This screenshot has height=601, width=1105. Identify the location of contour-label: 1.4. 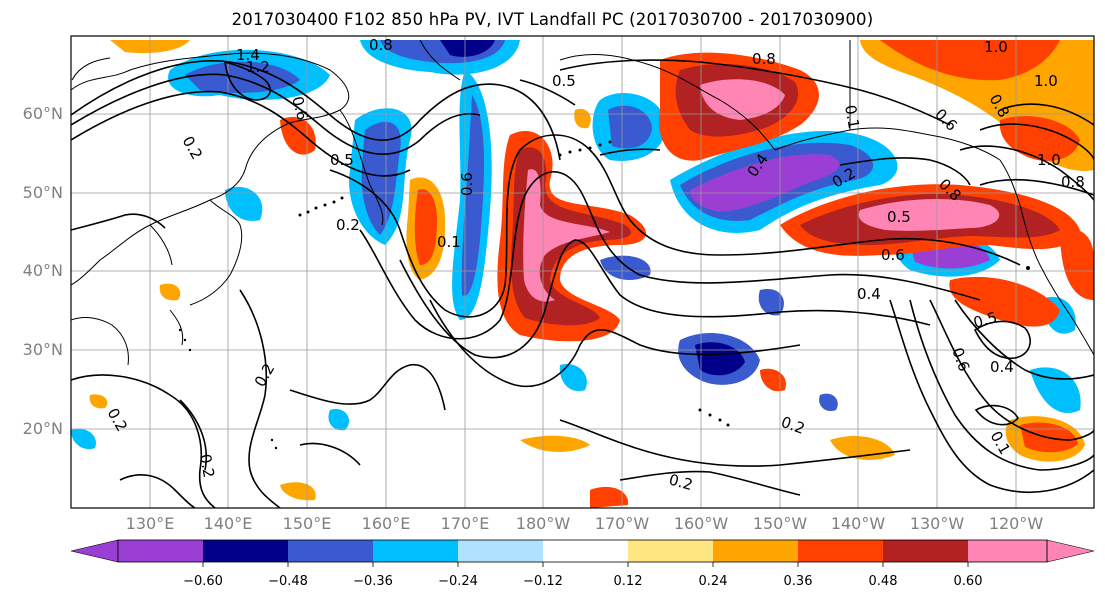
(248, 55).